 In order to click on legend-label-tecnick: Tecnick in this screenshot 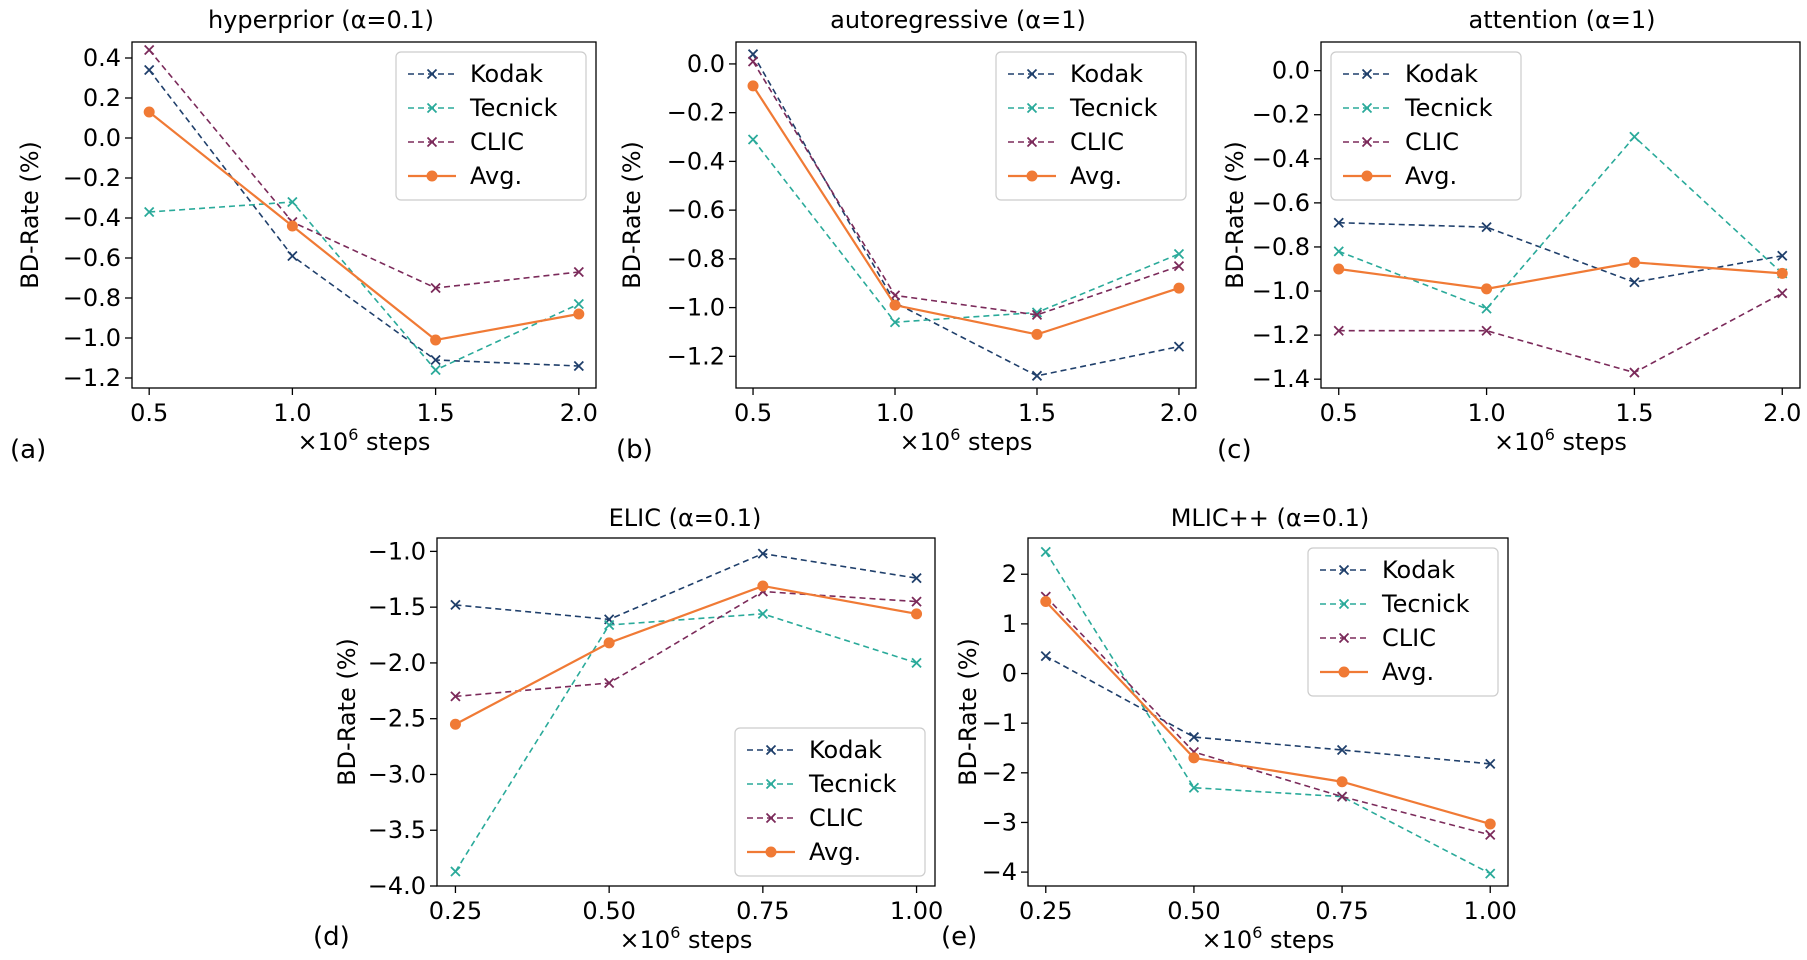, I will do `click(1448, 108)`.